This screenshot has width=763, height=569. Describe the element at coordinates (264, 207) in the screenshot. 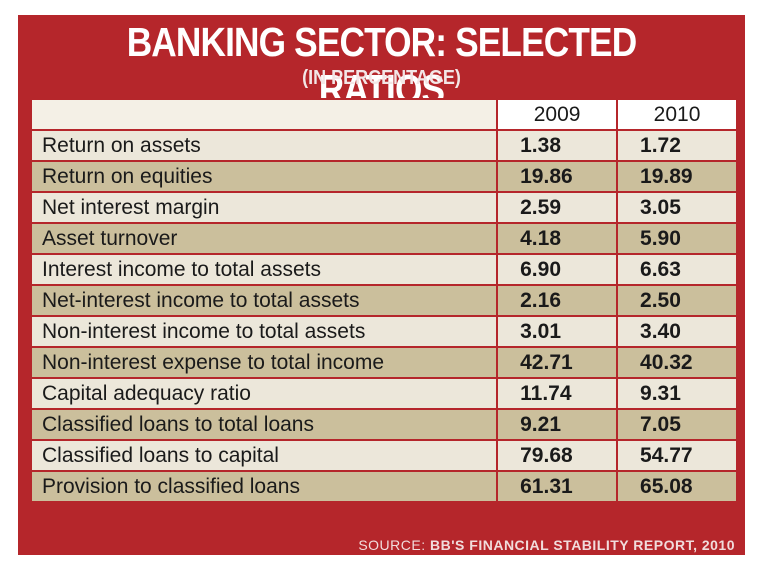

I see `row-label: Net interest margin` at that location.